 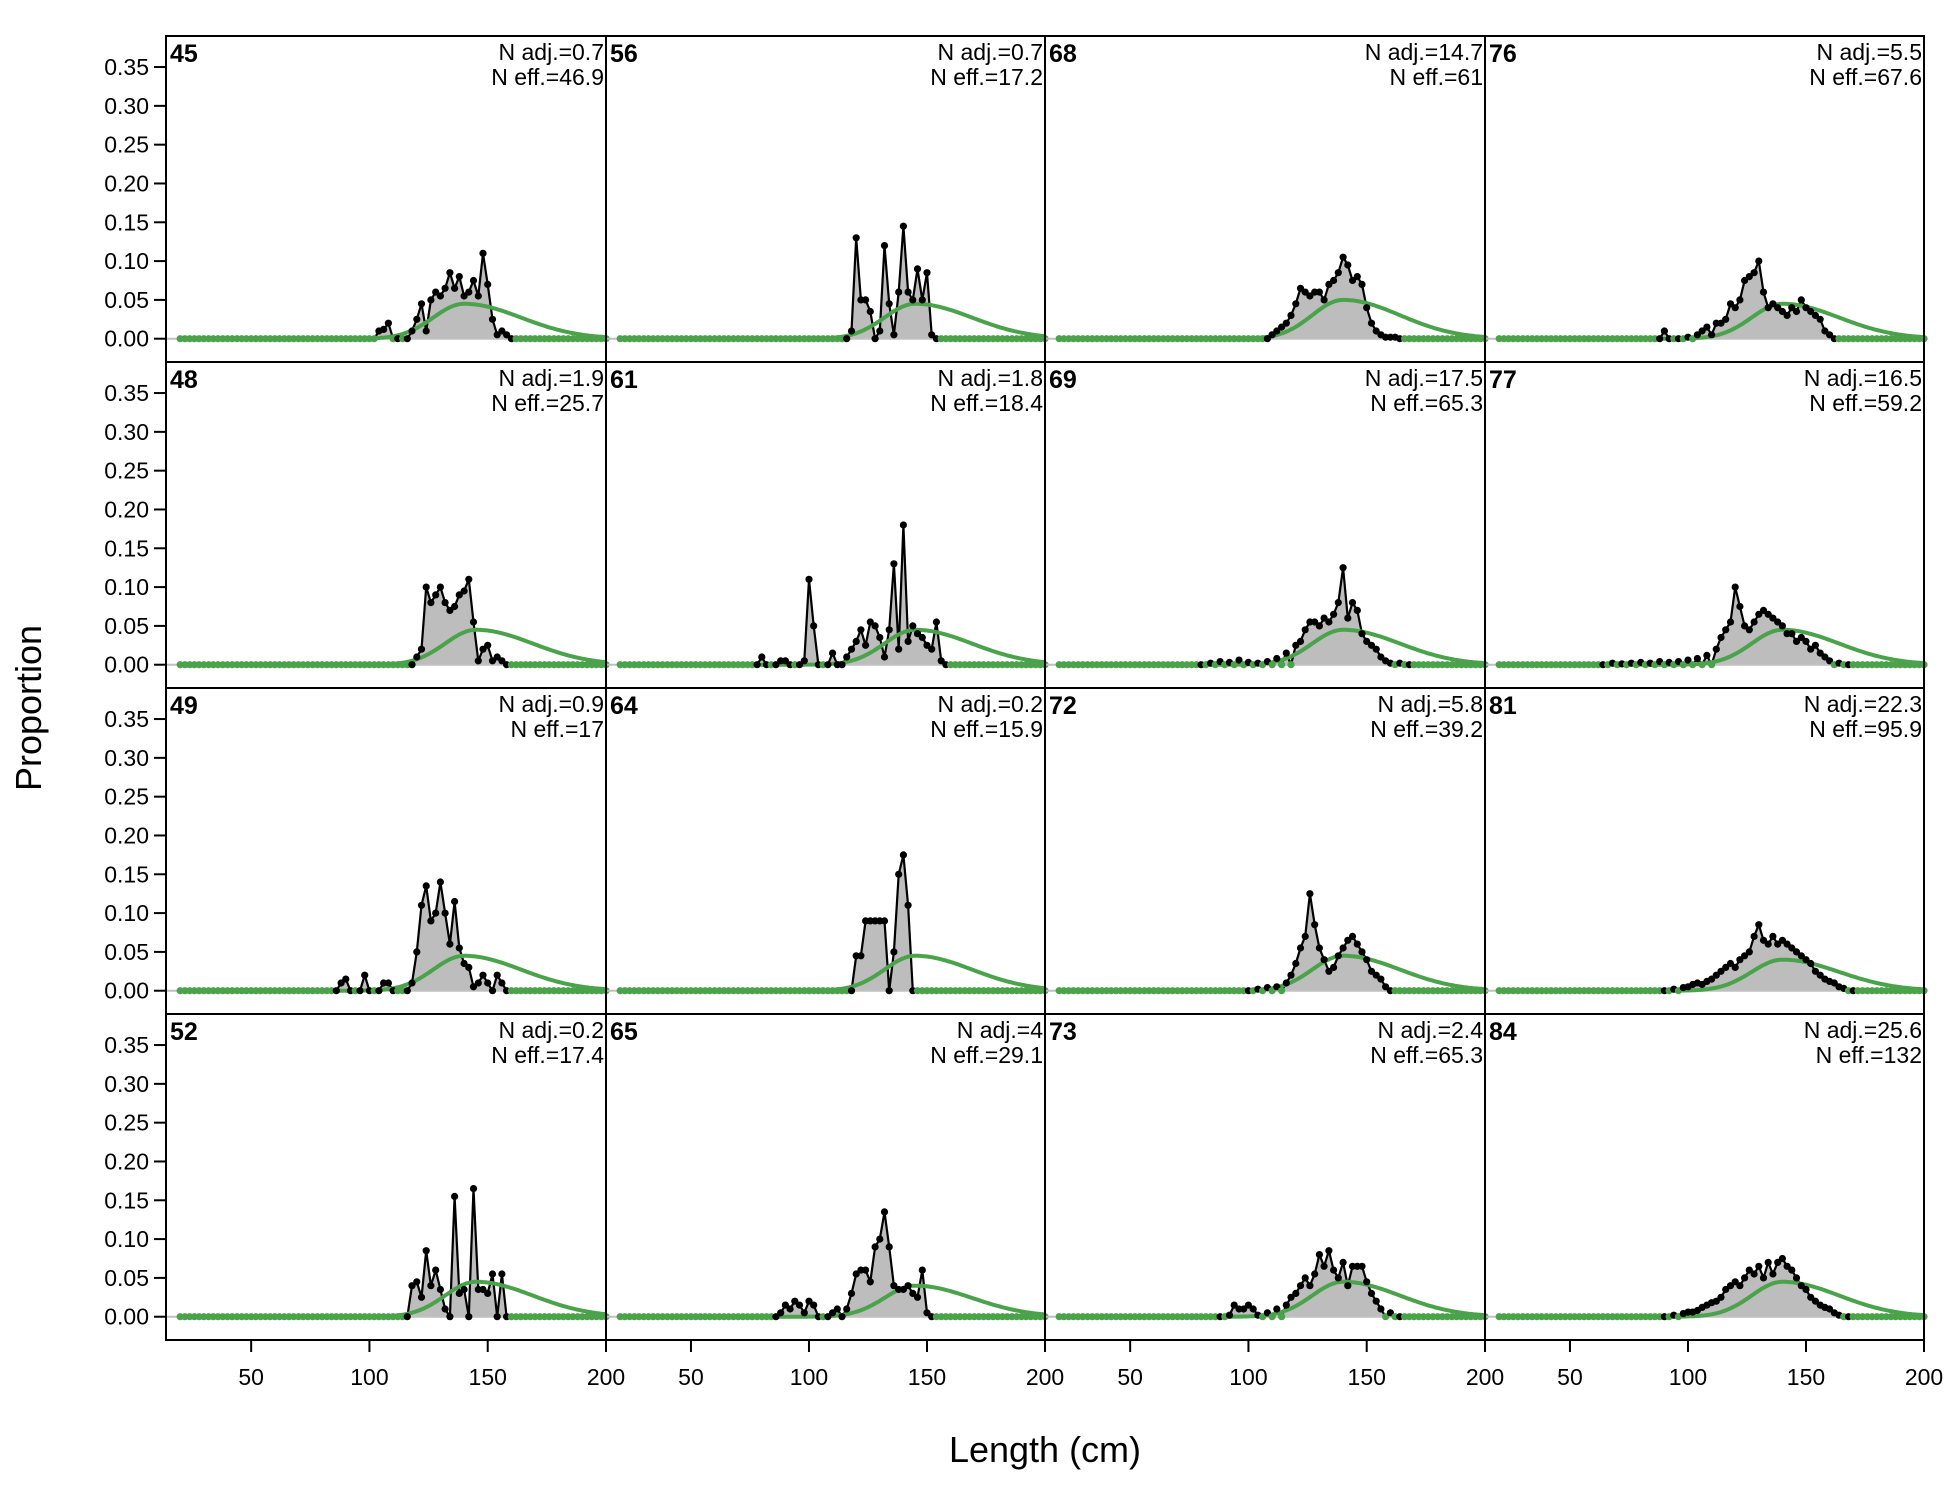 I want to click on panel-label: 64, so click(x=624, y=706).